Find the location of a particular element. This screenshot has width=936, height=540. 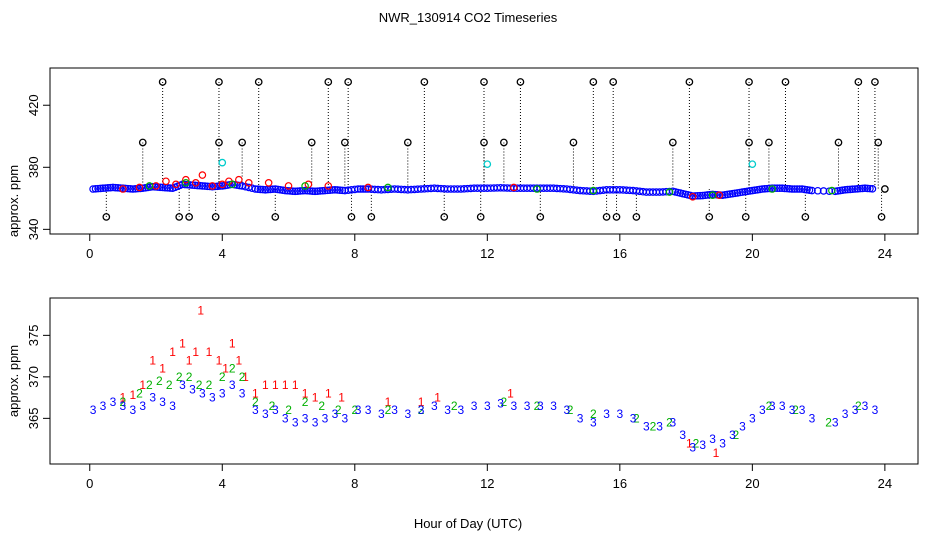

top-x-tick-label: 0 is located at coordinates (89, 253).